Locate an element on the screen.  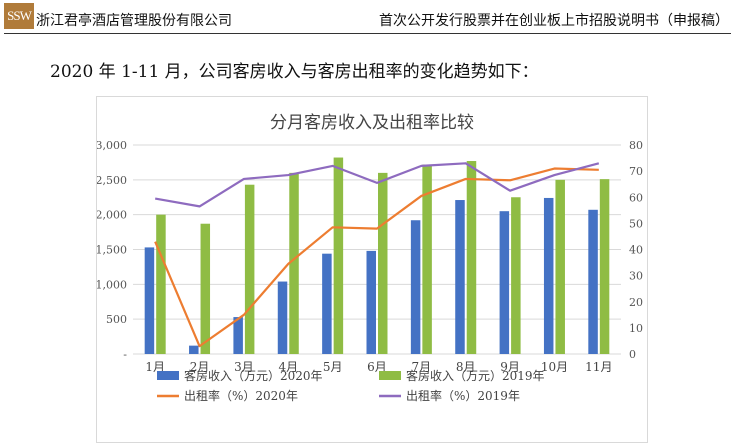
y-left-tick-label: 2,500 is located at coordinates (112, 180).